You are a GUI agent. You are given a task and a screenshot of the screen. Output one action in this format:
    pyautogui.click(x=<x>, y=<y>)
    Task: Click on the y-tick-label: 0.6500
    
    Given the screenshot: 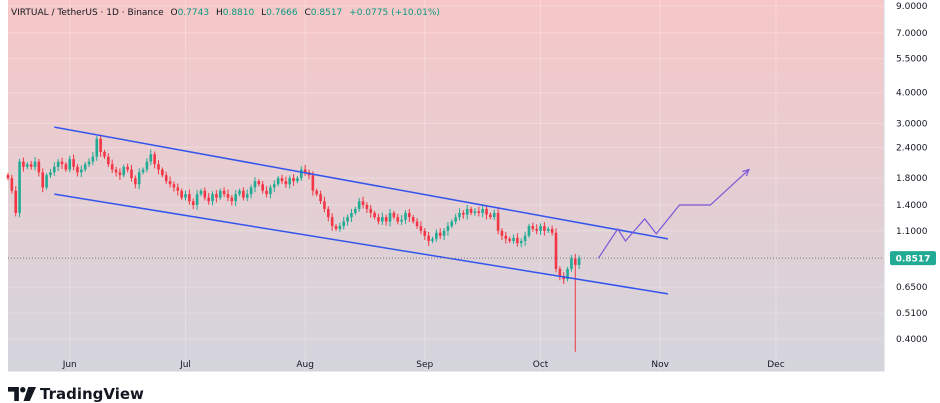 What is the action you would take?
    pyautogui.click(x=912, y=288)
    